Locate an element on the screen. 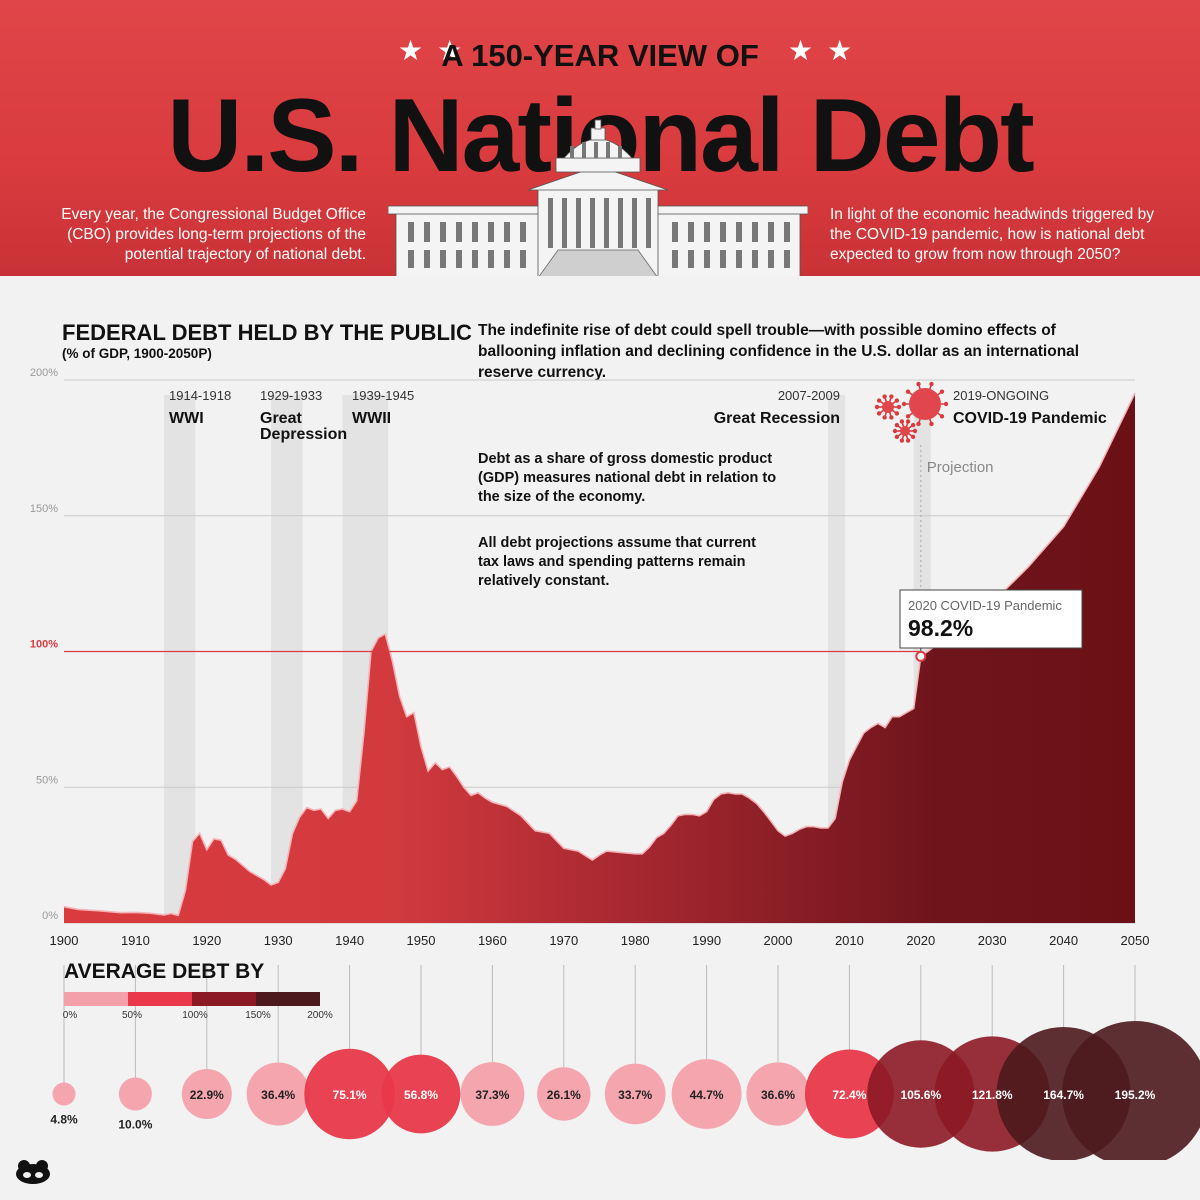  event-band is located at coordinates (179, 659).